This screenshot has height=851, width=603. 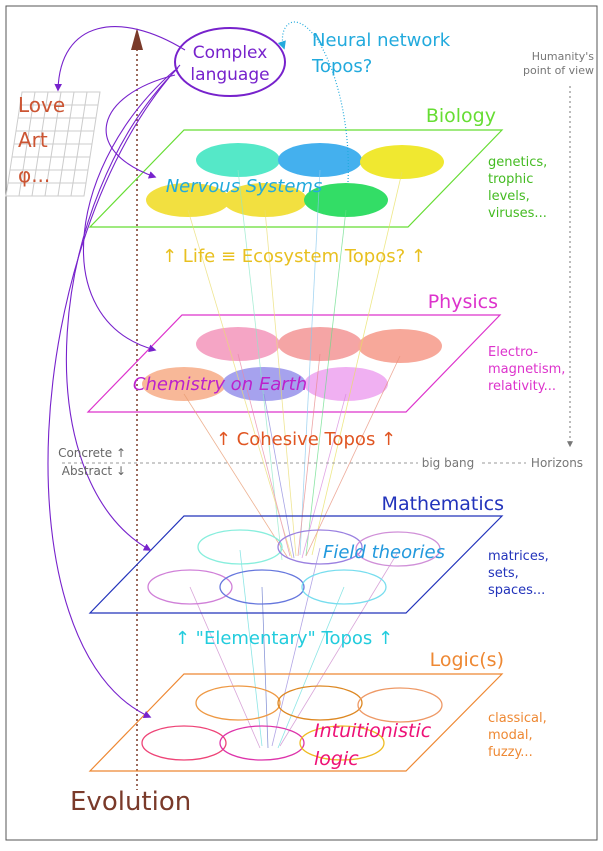 I want to click on big-bang-label-bg, so click(x=449, y=463).